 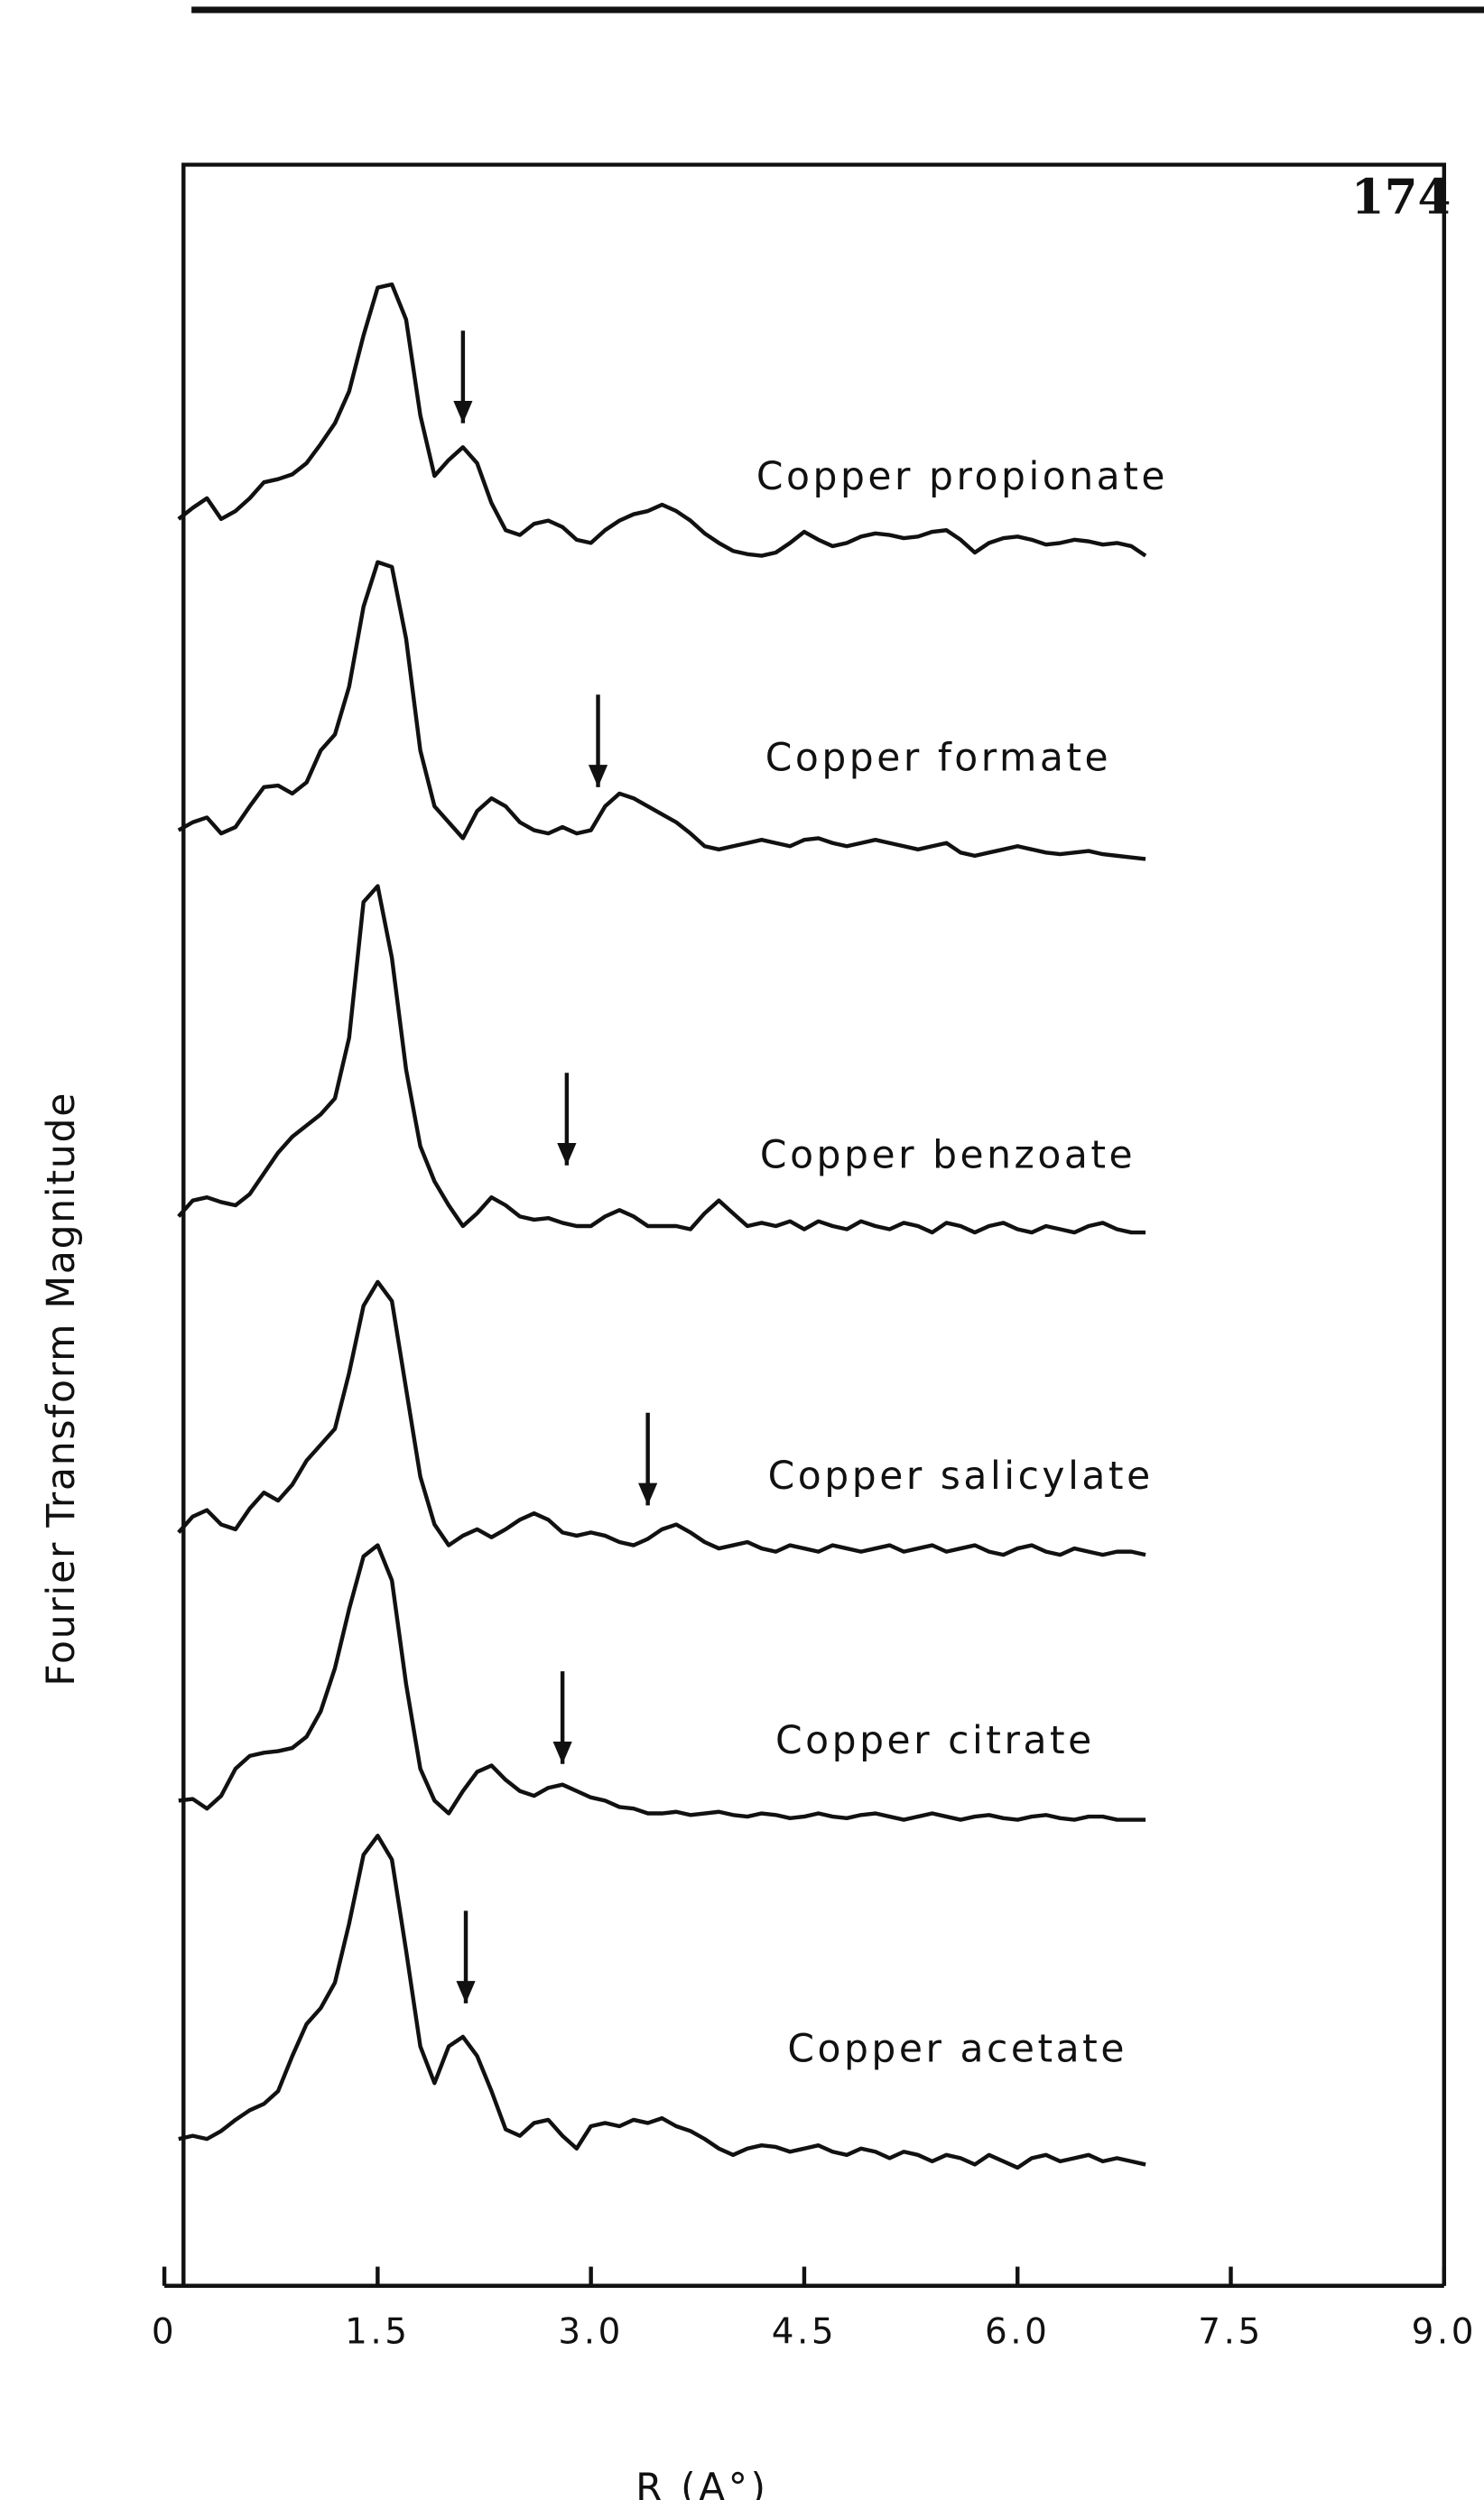 I want to click on x-tick-label: 7.5, so click(x=1231, y=2331).